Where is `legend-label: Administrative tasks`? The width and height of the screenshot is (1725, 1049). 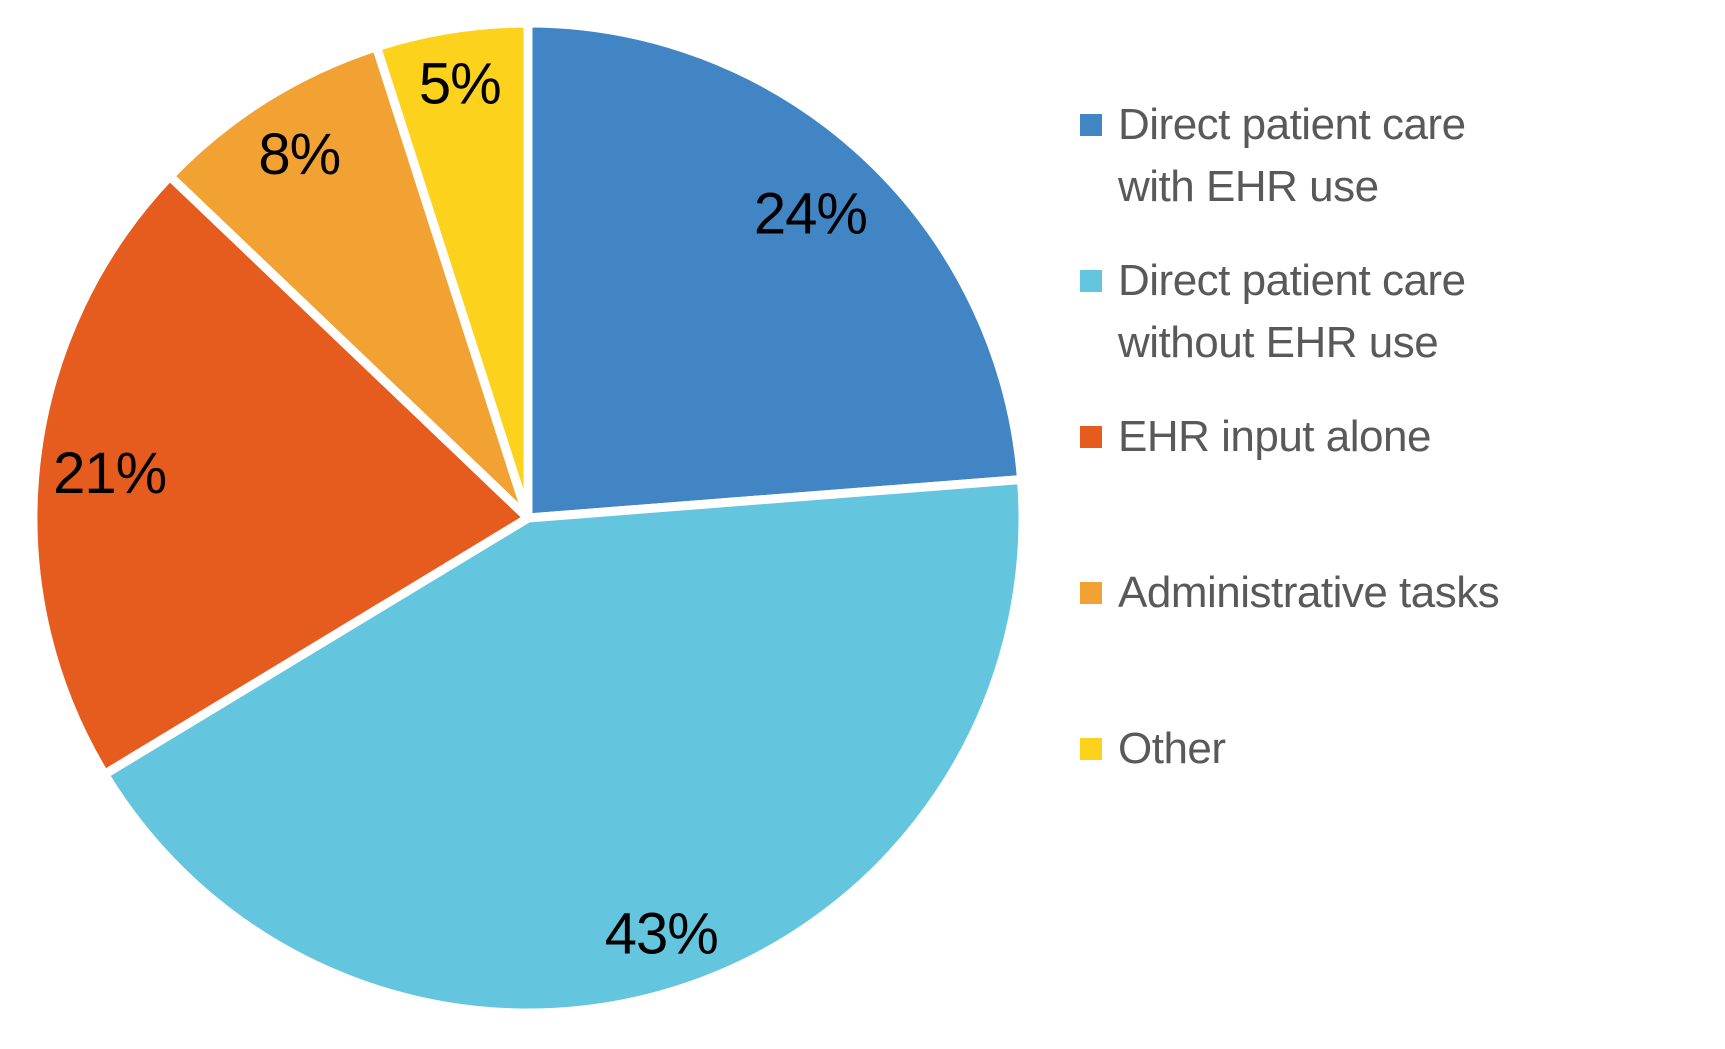 legend-label: Administrative tasks is located at coordinates (1309, 592).